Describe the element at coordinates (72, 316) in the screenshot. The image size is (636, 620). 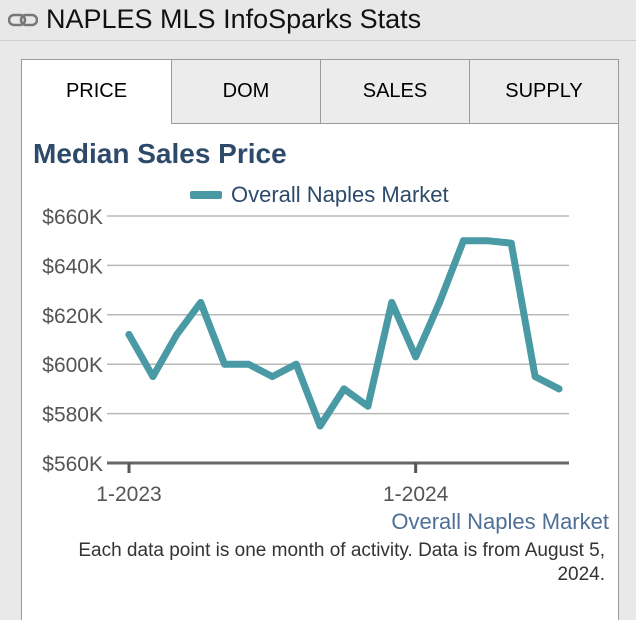
I see `y-tick-label: $620K` at that location.